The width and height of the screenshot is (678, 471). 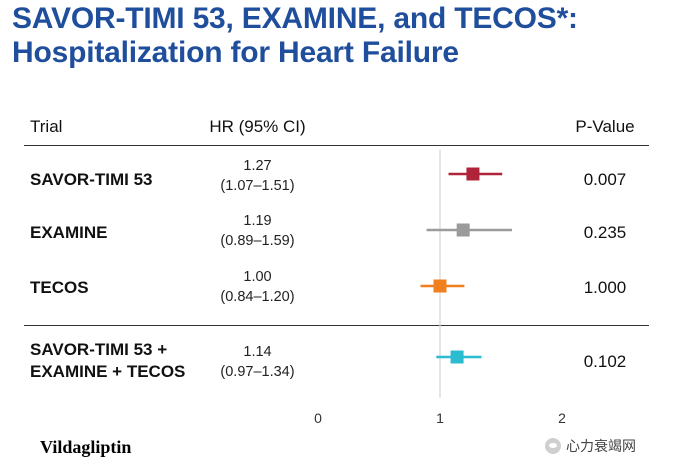 What do you see at coordinates (601, 446) in the screenshot?
I see `watermark-text: 心力衰竭网` at bounding box center [601, 446].